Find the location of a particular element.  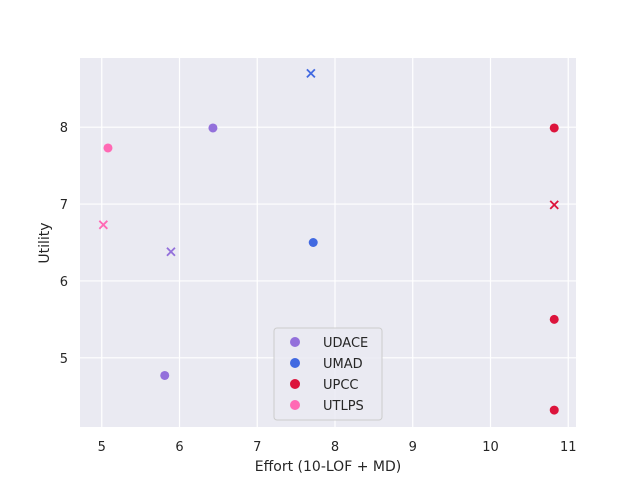

y-tick-label: 7 is located at coordinates (64, 205).